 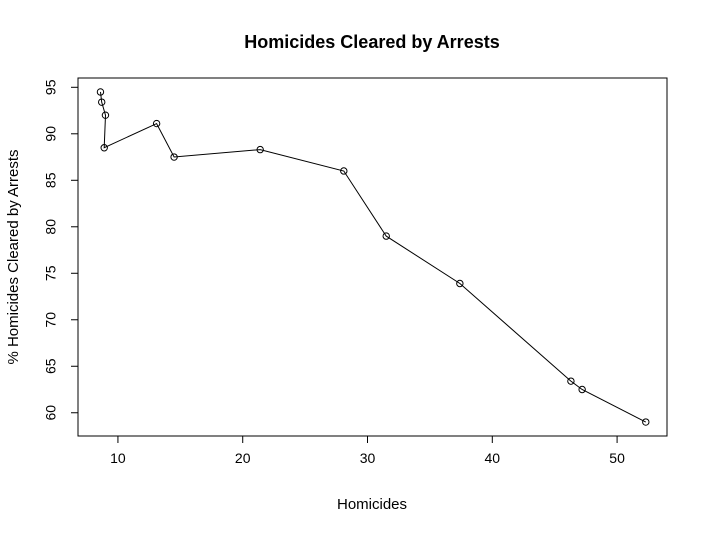 I want to click on y-tick-label: 75, so click(x=51, y=273).